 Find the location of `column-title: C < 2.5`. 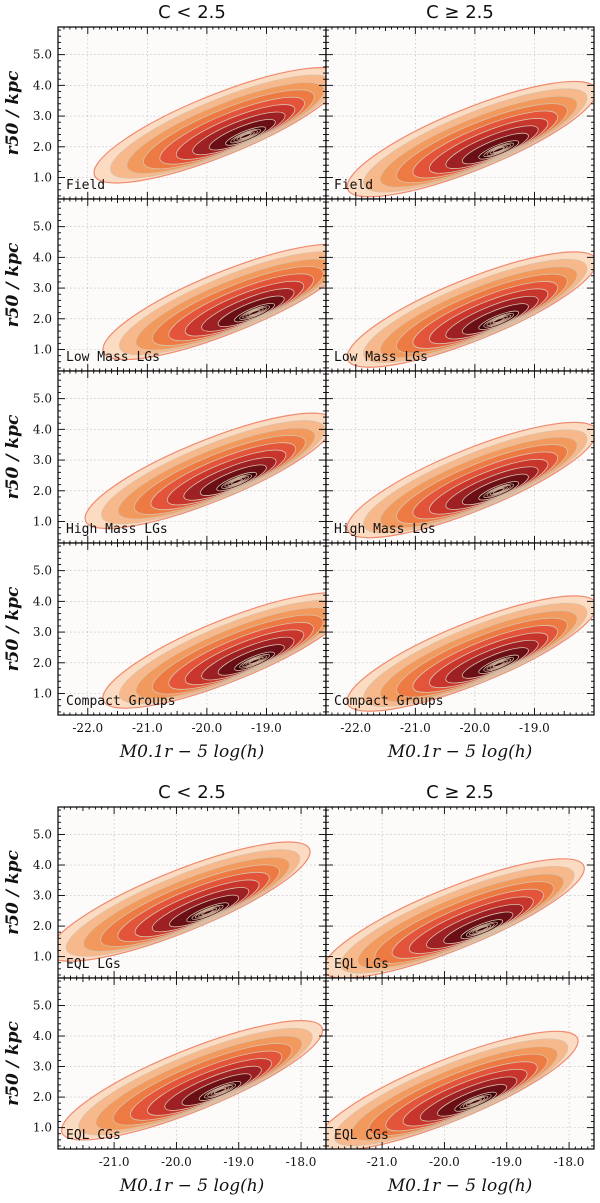

column-title: C < 2.5 is located at coordinates (192, 792).